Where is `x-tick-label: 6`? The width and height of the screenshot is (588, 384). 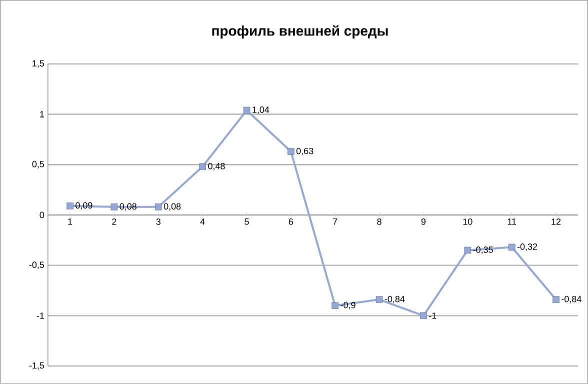 x-tick-label: 6 is located at coordinates (291, 221).